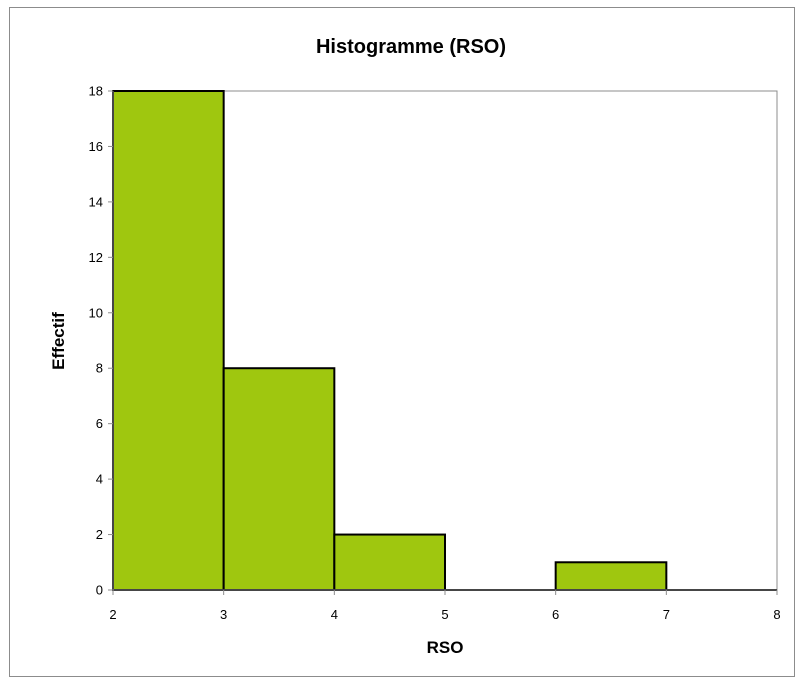  Describe the element at coordinates (411, 47) in the screenshot. I see `chart-title: Histogramme (RSO)` at that location.